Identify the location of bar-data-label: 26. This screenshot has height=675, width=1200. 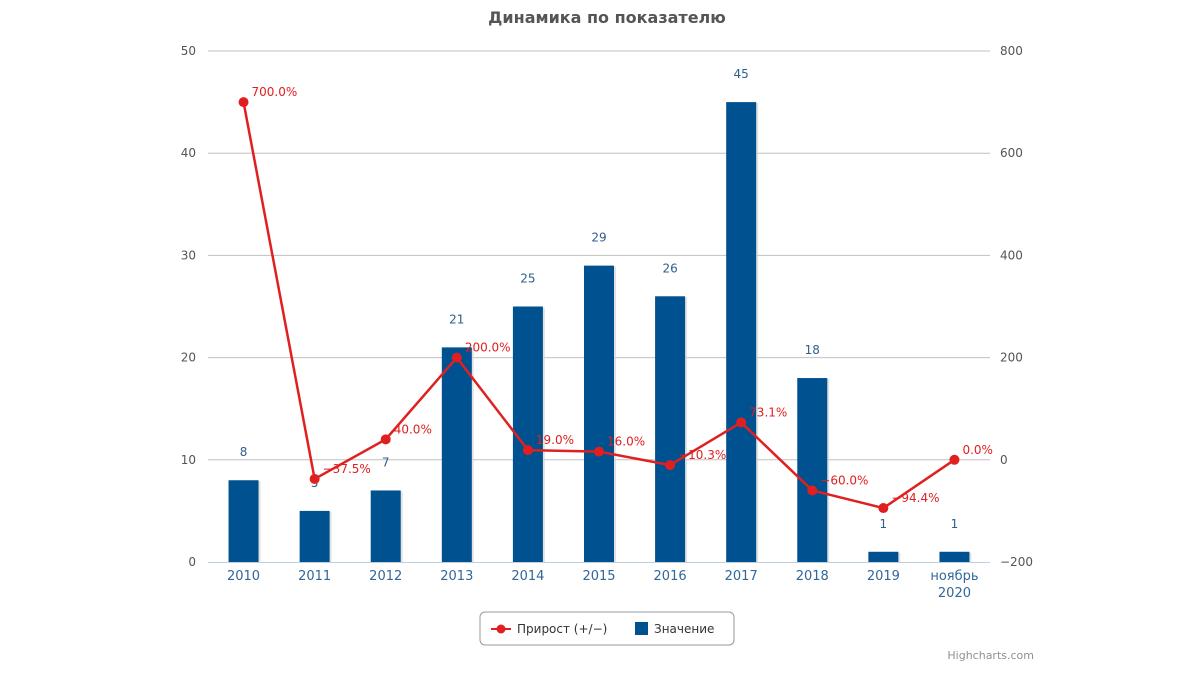
(669, 268).